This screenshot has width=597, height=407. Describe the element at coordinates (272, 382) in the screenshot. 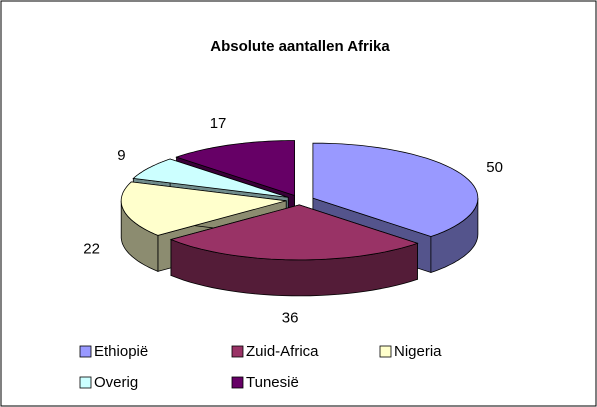

I see `legend-label: Tunesië` at that location.